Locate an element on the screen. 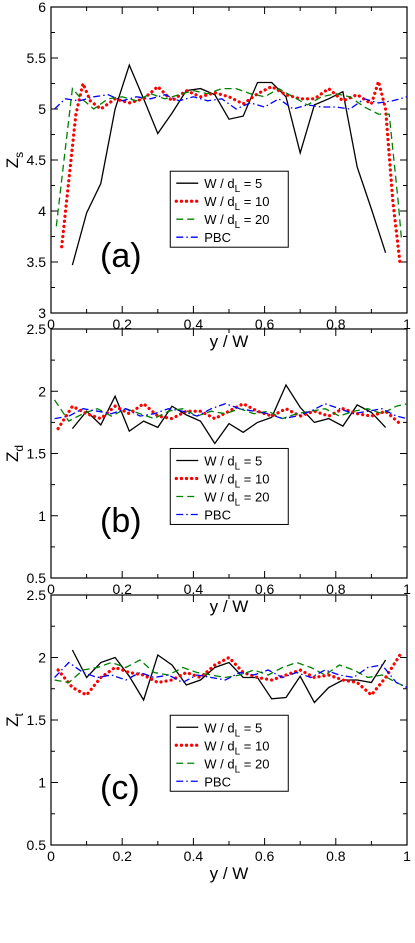 The height and width of the screenshot is (943, 415). y-axis-label: Zt is located at coordinates (14, 719).